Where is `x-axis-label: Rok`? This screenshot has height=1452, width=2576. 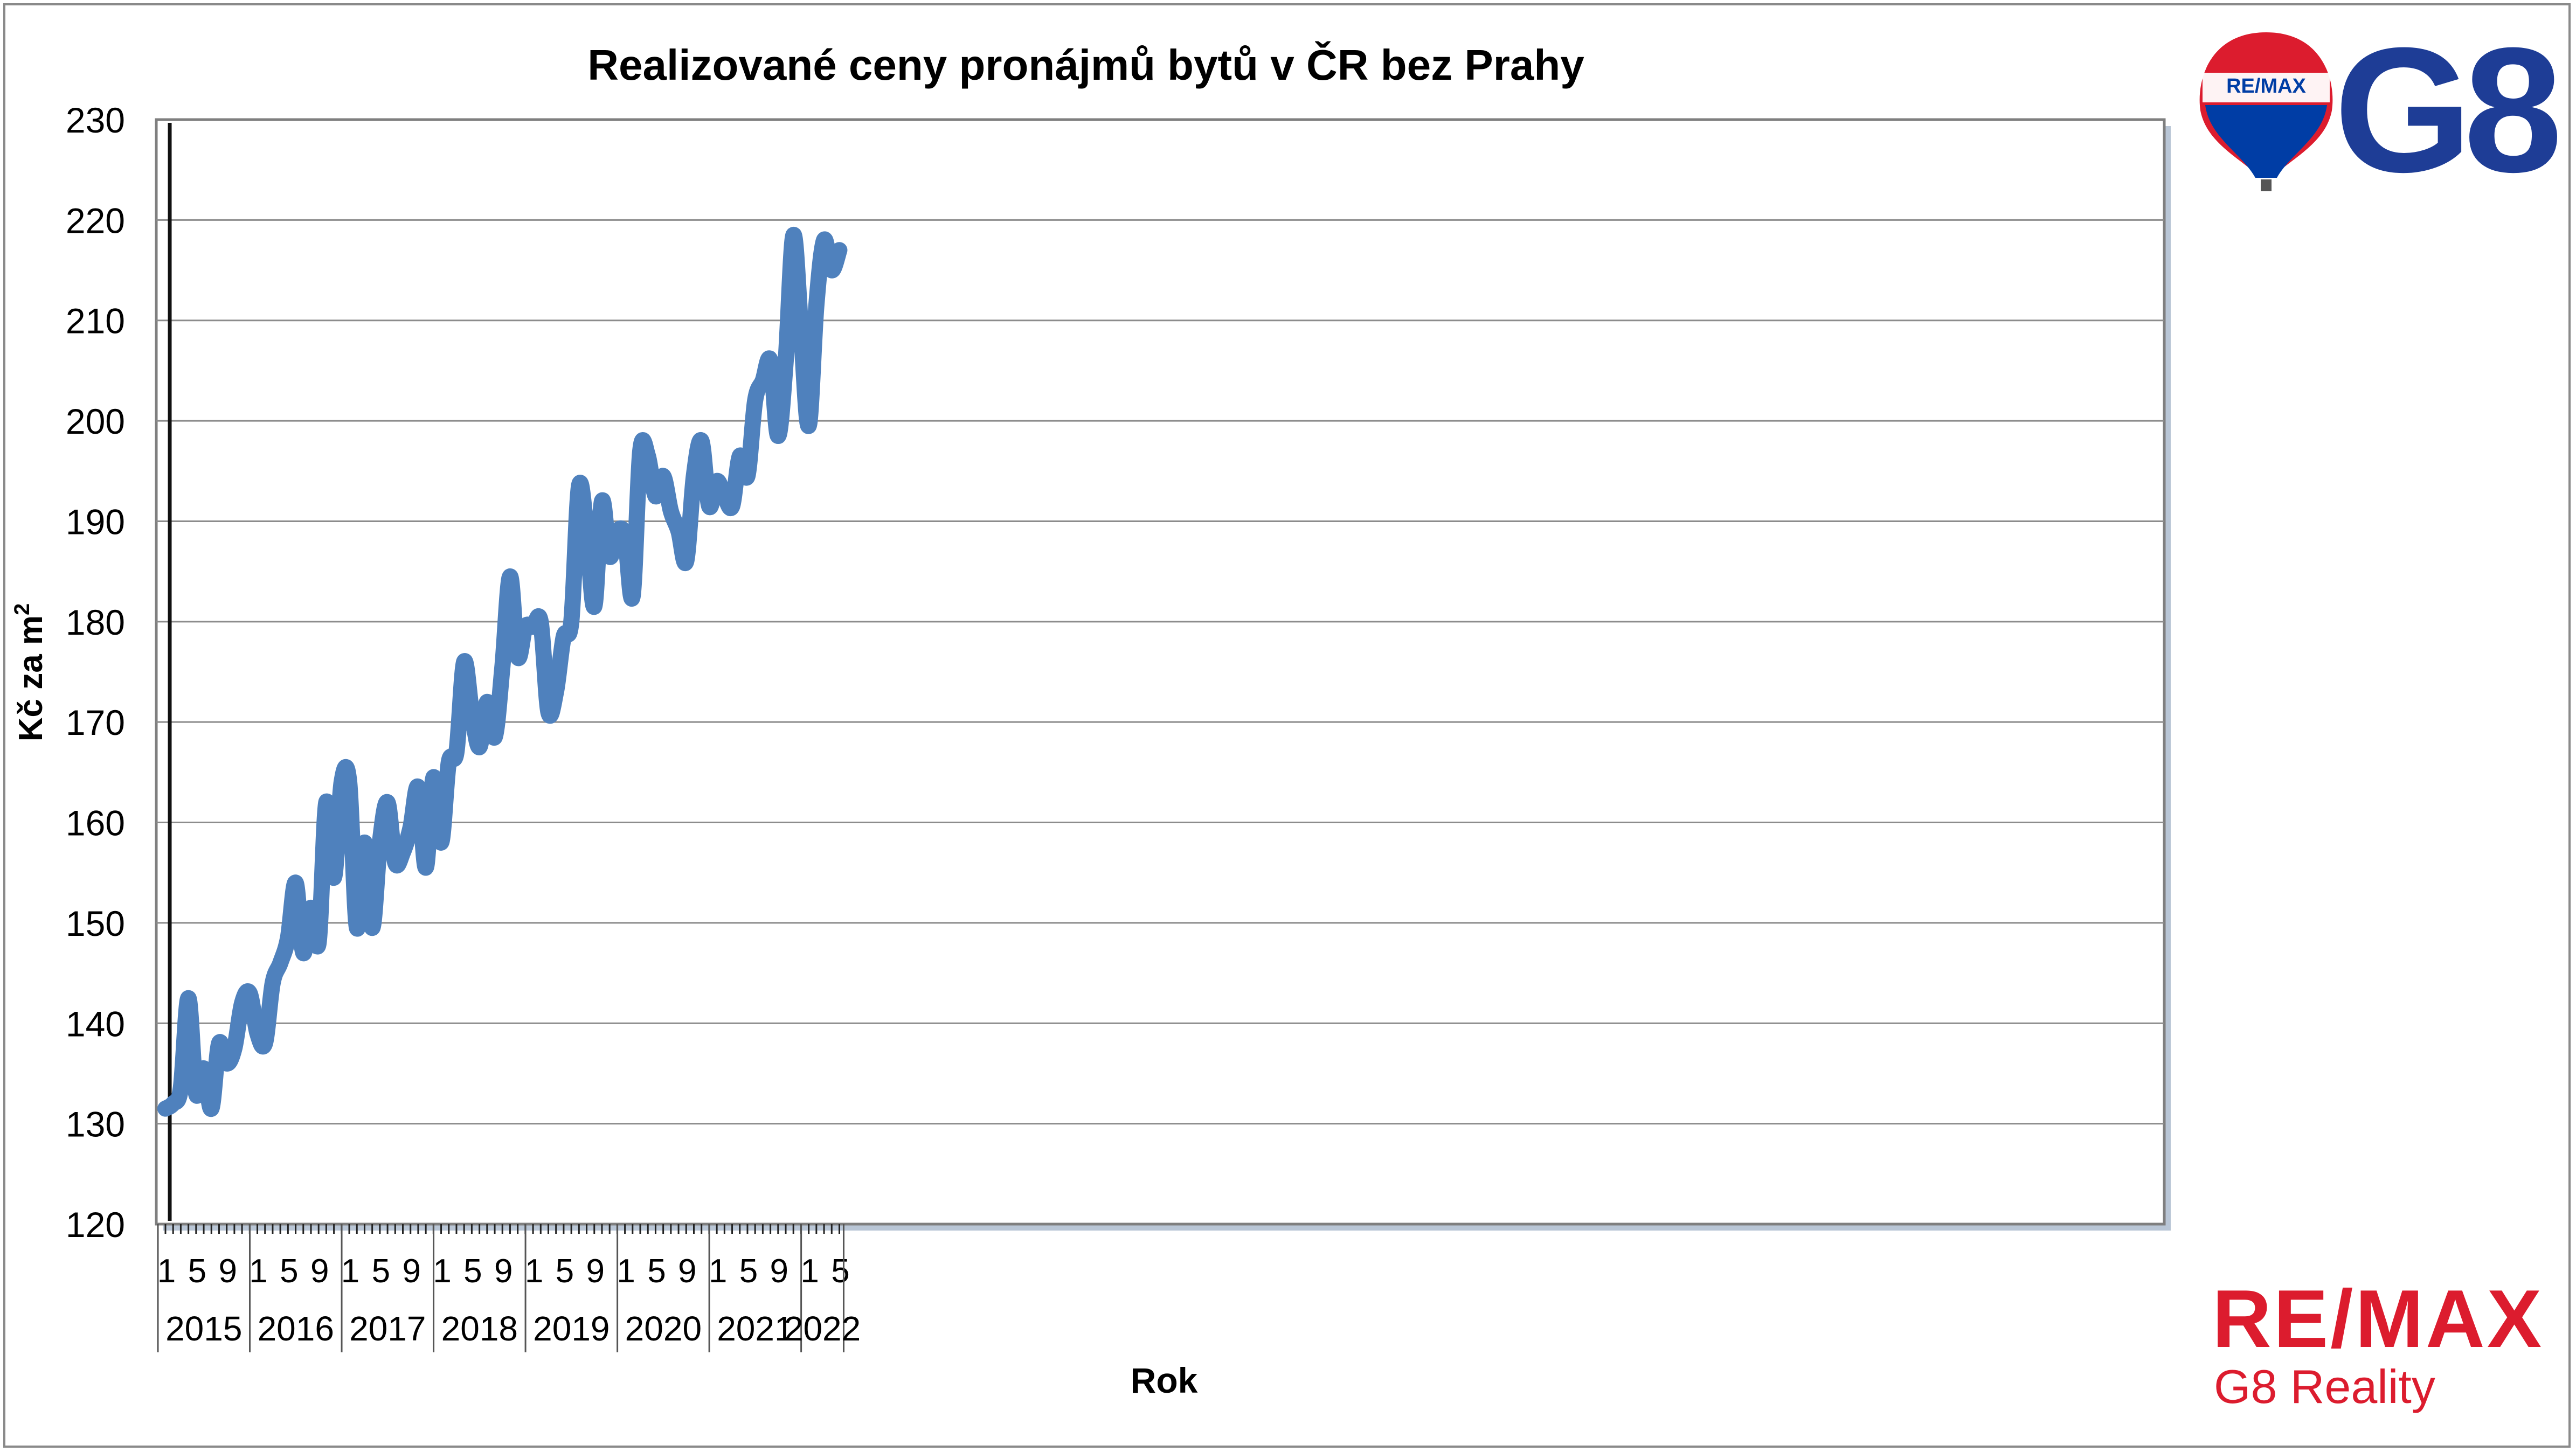
x-axis-label: Rok is located at coordinates (1164, 1380).